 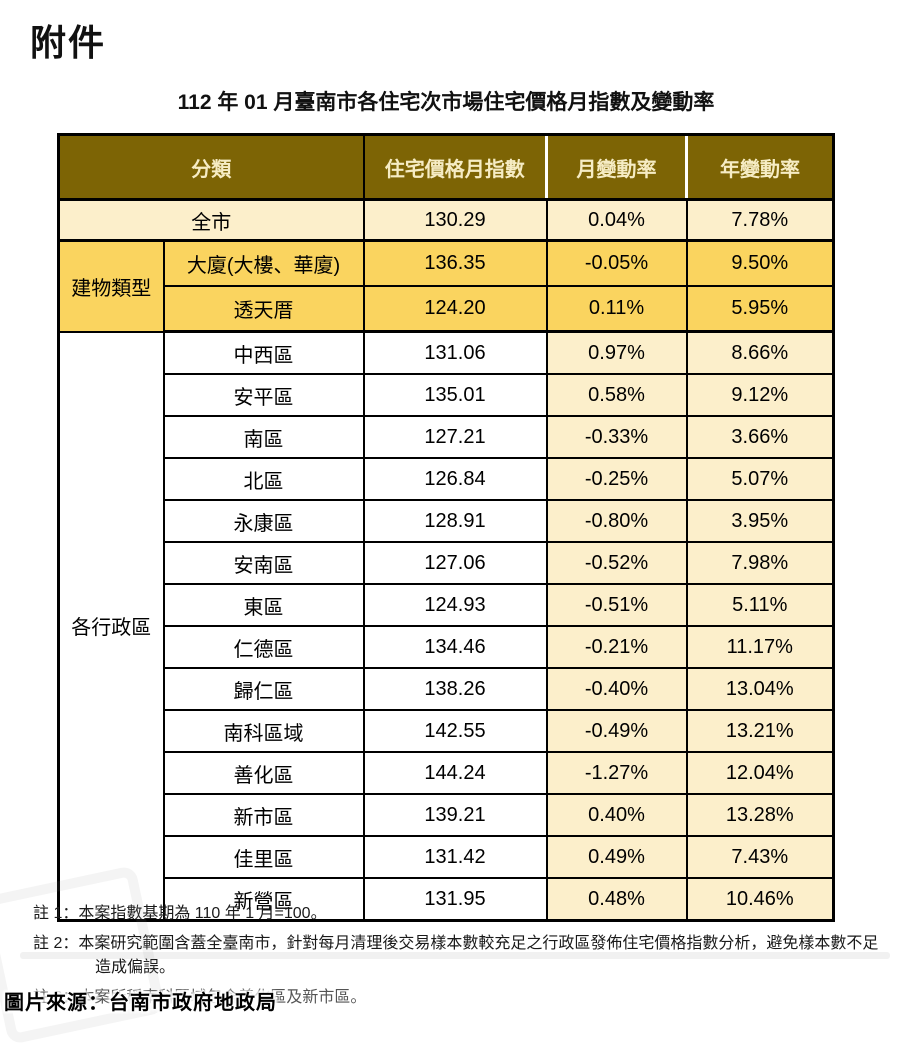 What do you see at coordinates (455, 773) in the screenshot?
I see `index-cell: 144.24` at bounding box center [455, 773].